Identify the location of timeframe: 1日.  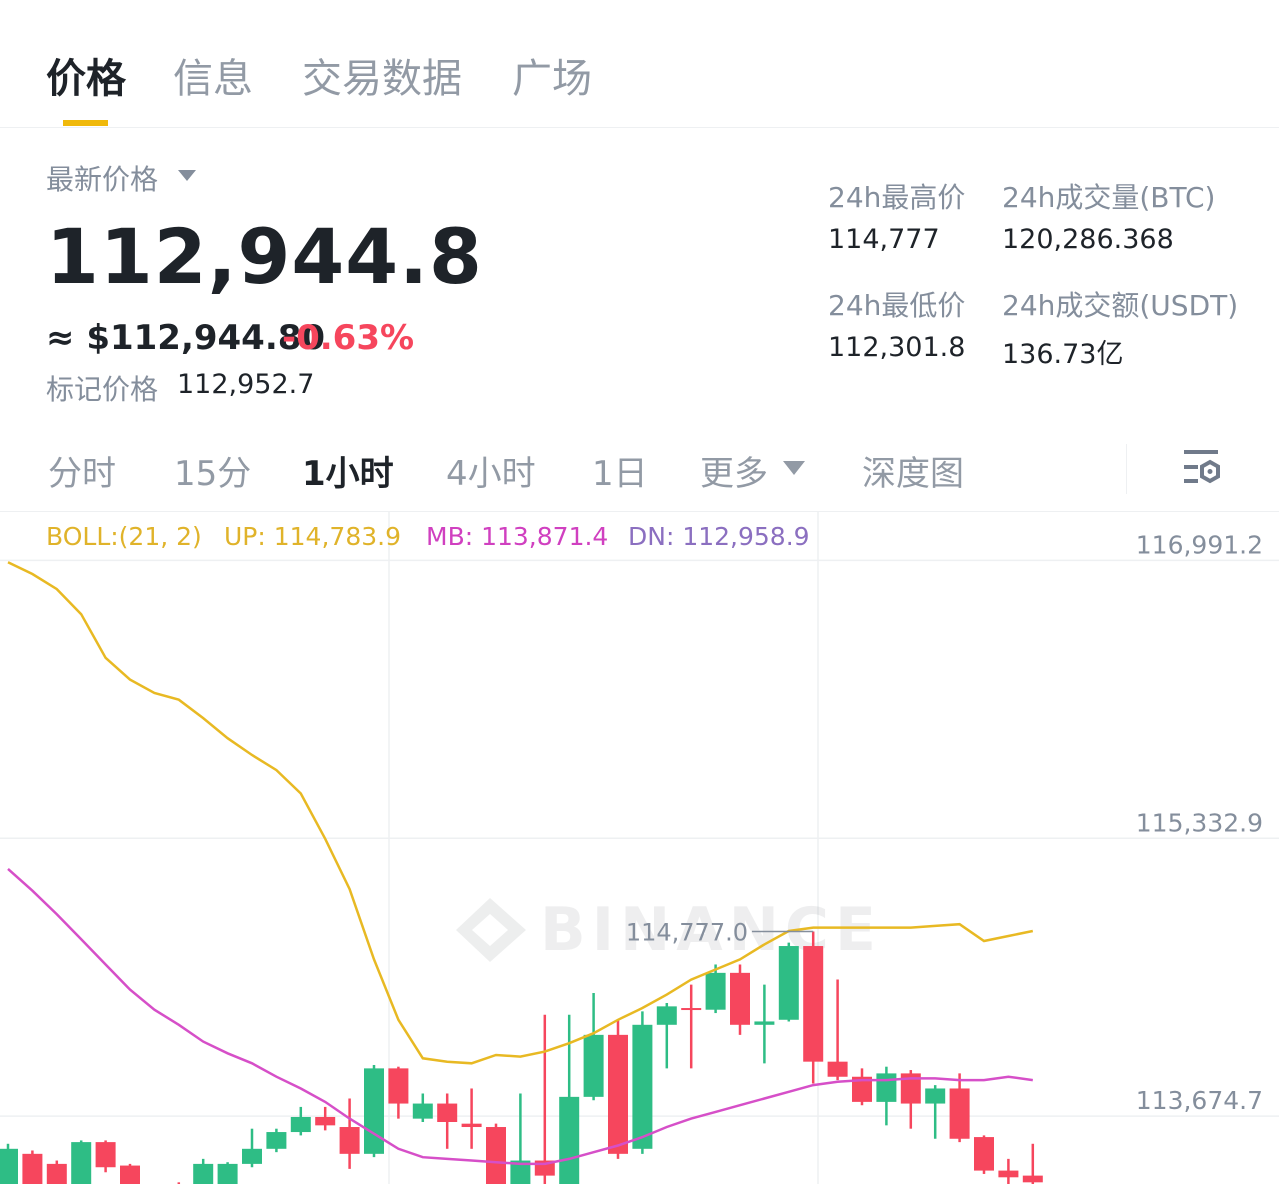
(620, 474).